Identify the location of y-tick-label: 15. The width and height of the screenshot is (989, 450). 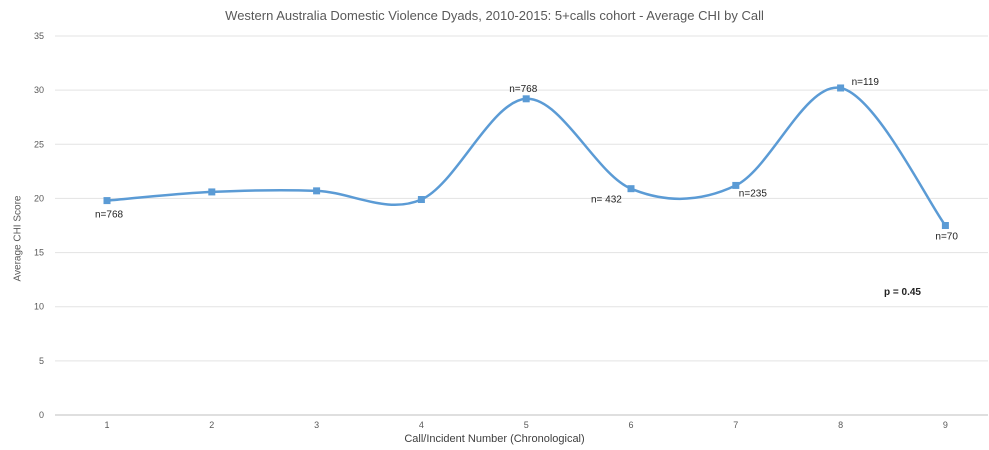
(39, 253).